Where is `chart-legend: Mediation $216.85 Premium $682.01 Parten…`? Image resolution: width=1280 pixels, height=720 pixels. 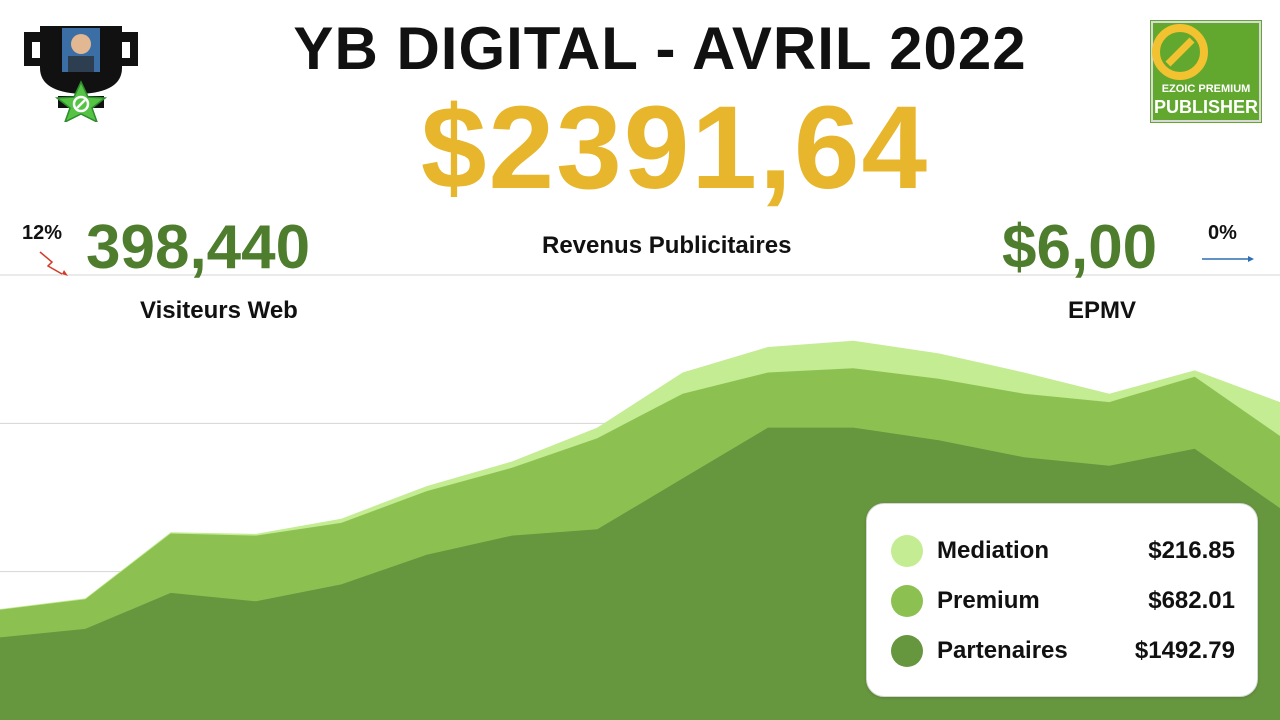 chart-legend: Mediation $216.85 Premium $682.01 Parten… is located at coordinates (1062, 600).